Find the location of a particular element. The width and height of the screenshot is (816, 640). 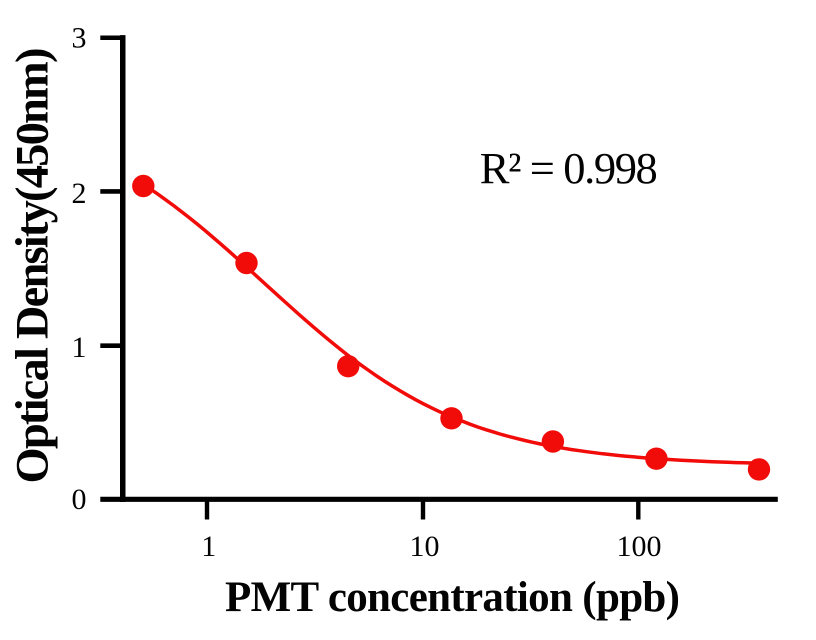

svg-text: R² = 0.998 is located at coordinates (569, 168).